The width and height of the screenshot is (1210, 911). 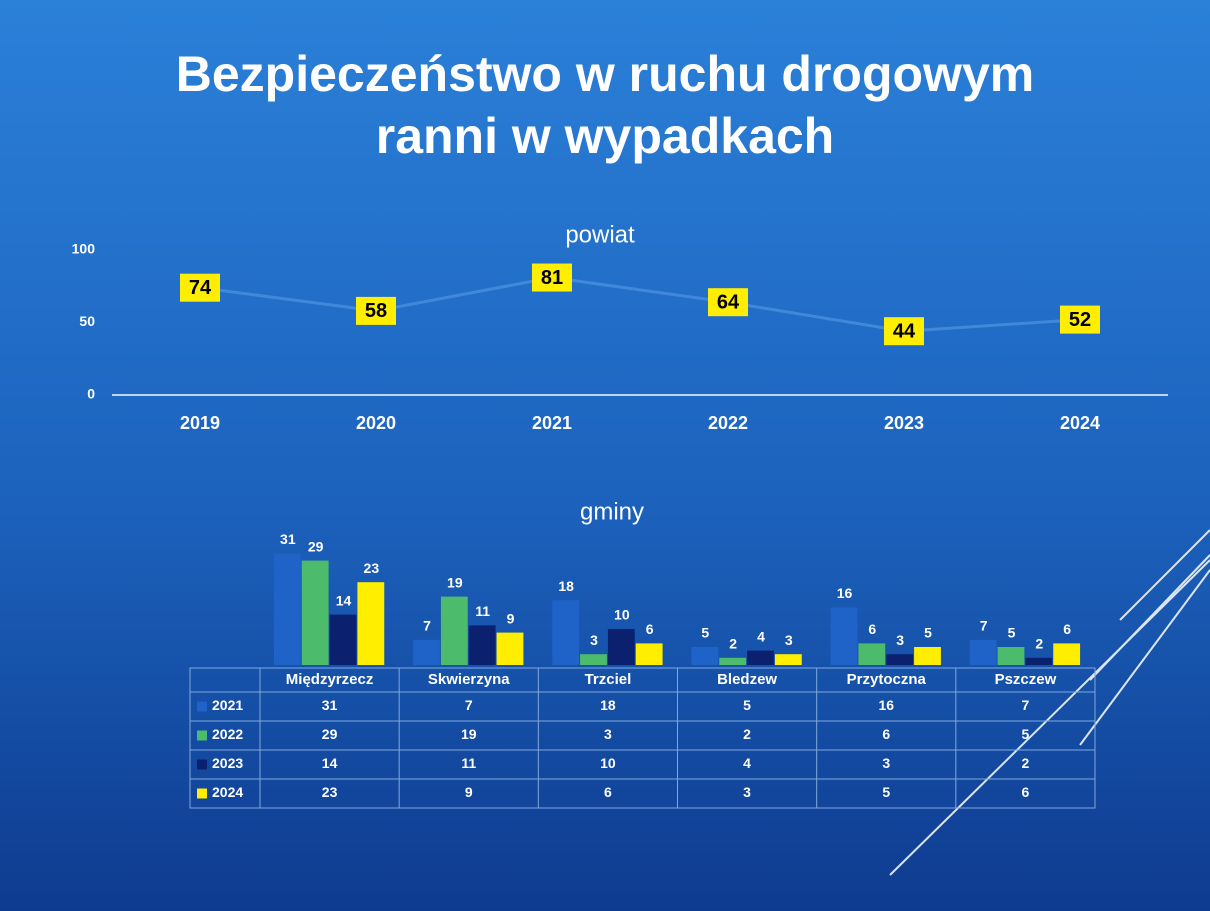 What do you see at coordinates (469, 792) in the screenshot?
I see `table-cell: 9` at bounding box center [469, 792].